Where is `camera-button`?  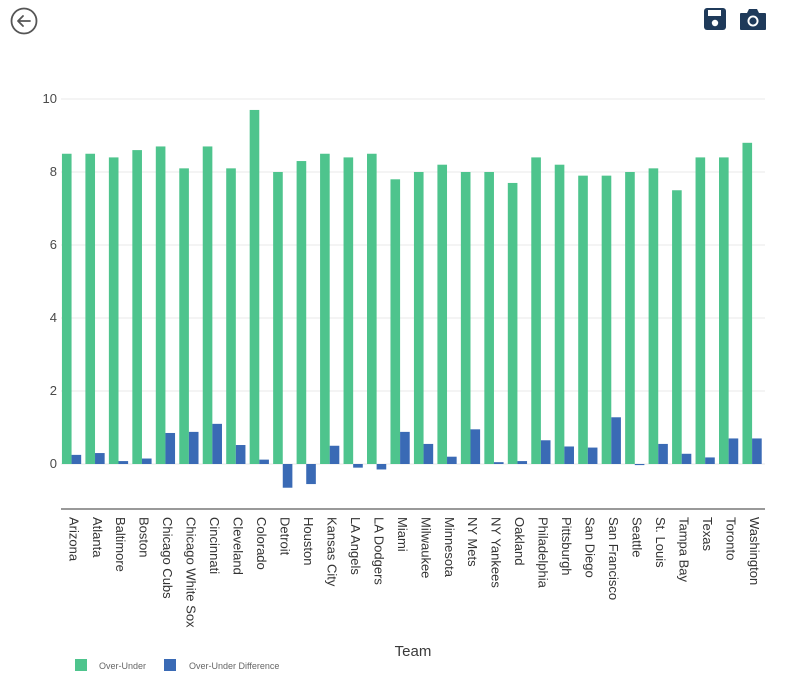
camera-button is located at coordinates (753, 19).